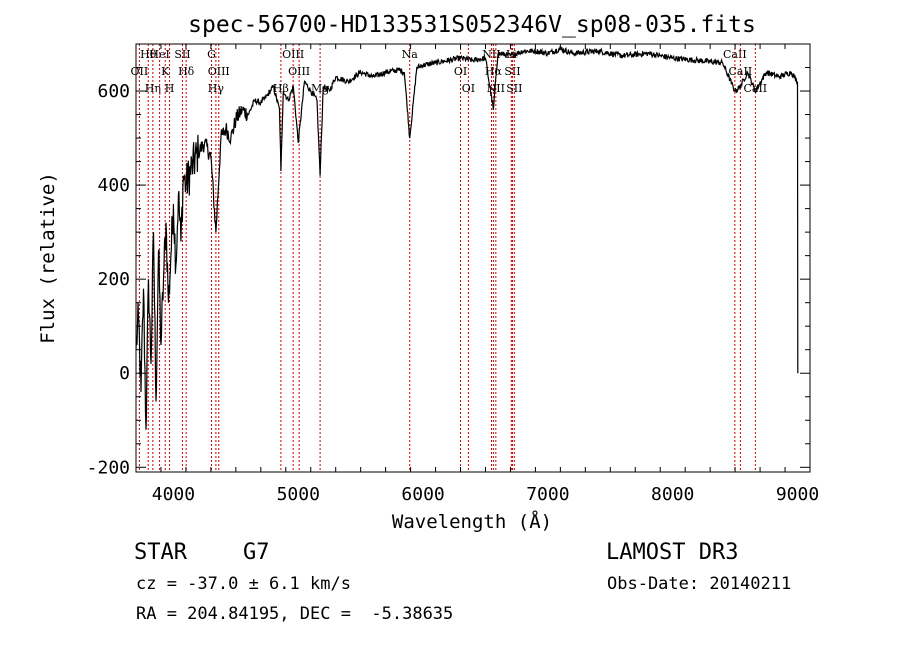  I want to click on obs-date-text: Obs-Date: 20140211, so click(699, 584).